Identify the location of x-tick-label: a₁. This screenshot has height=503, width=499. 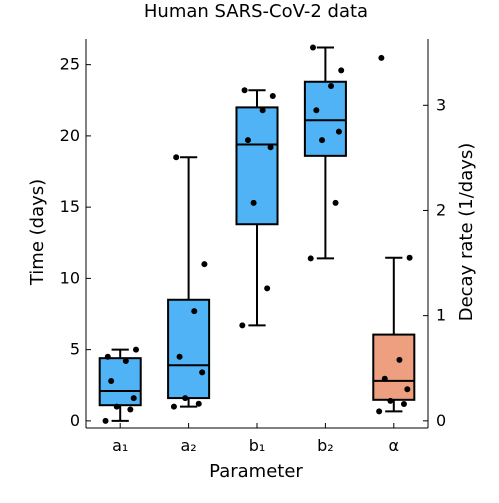
(120, 445).